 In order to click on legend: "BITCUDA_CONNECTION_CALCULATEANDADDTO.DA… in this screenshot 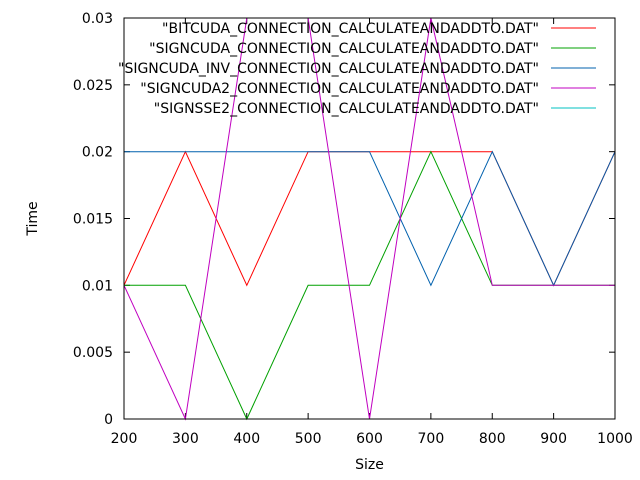, I will do `click(357, 69)`.